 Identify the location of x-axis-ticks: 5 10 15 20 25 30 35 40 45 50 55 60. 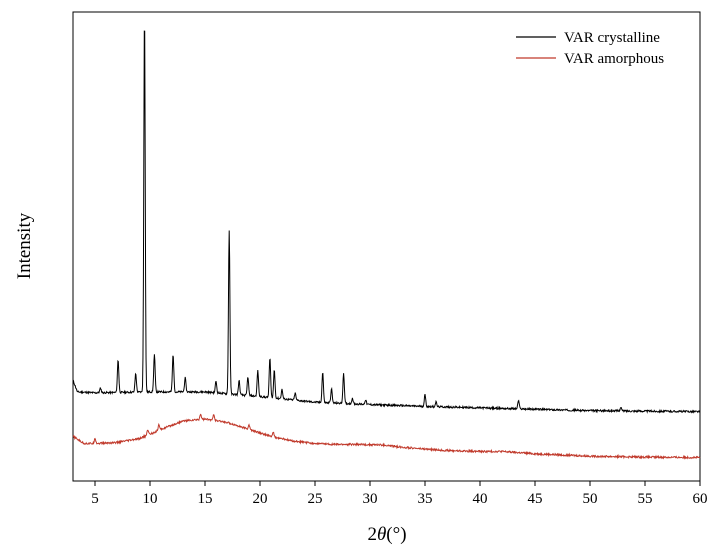
(399, 494).